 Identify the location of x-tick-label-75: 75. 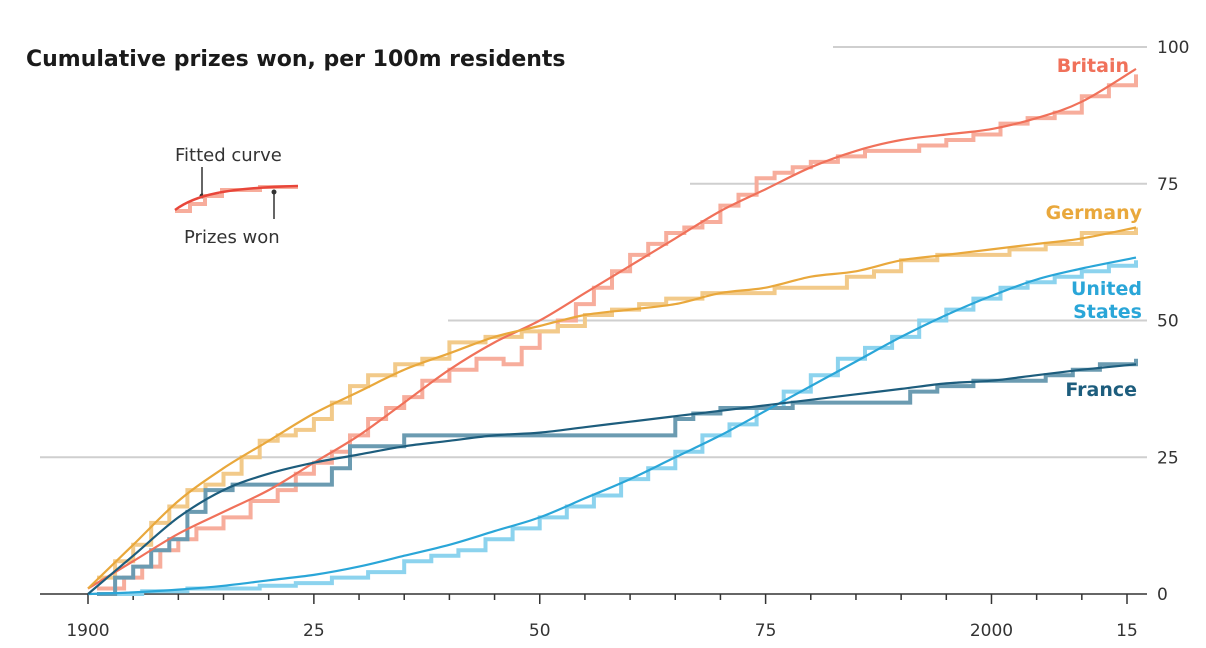
(766, 631).